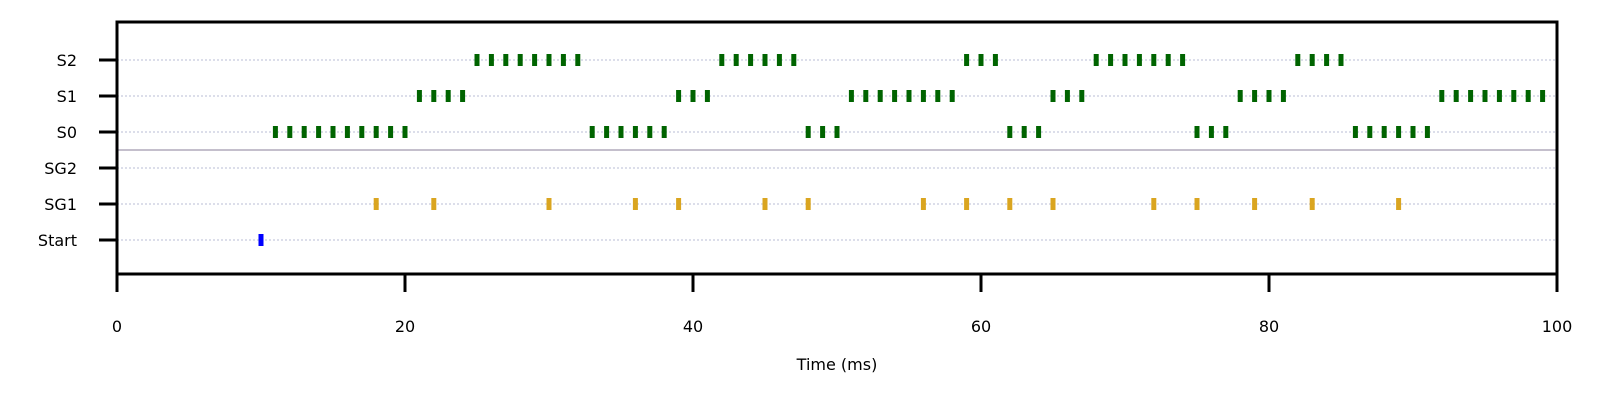  I want to click on y-tick-label-s0: S0, so click(67, 132).